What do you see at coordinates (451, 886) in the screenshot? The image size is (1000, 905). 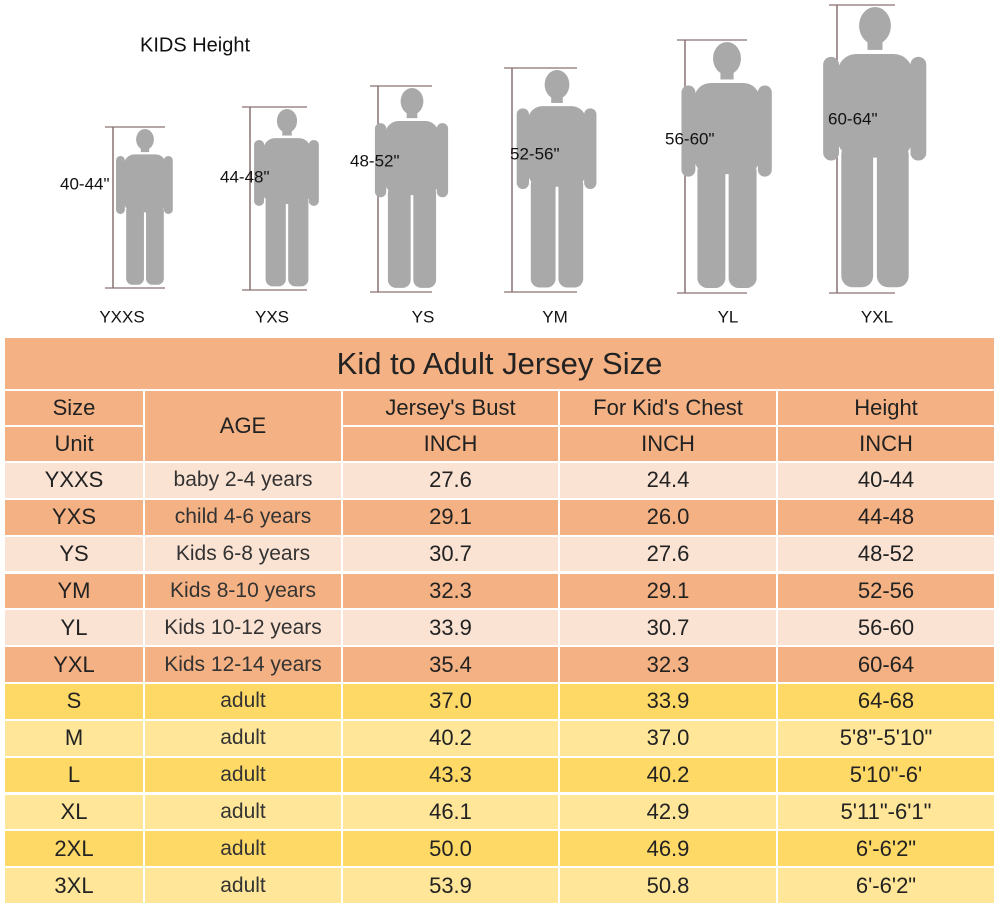 I see `table-cell: 53.9` at bounding box center [451, 886].